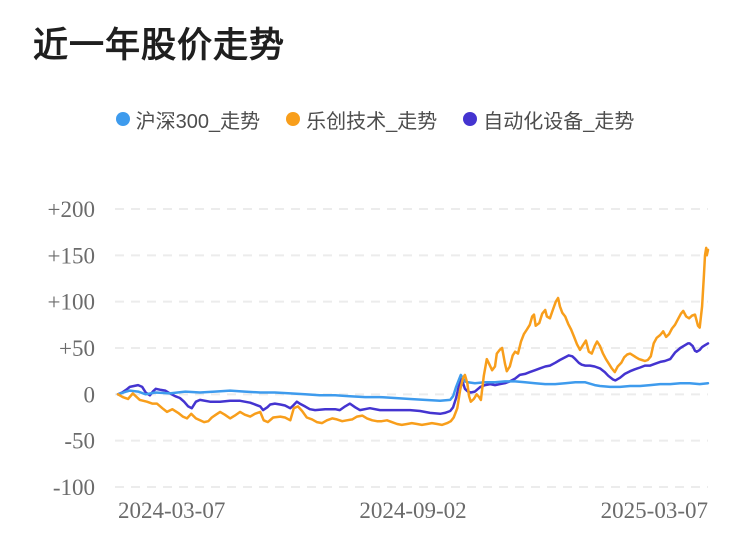  Describe the element at coordinates (559, 121) in the screenshot. I see `legend-label: 自动化设备_走势` at that location.